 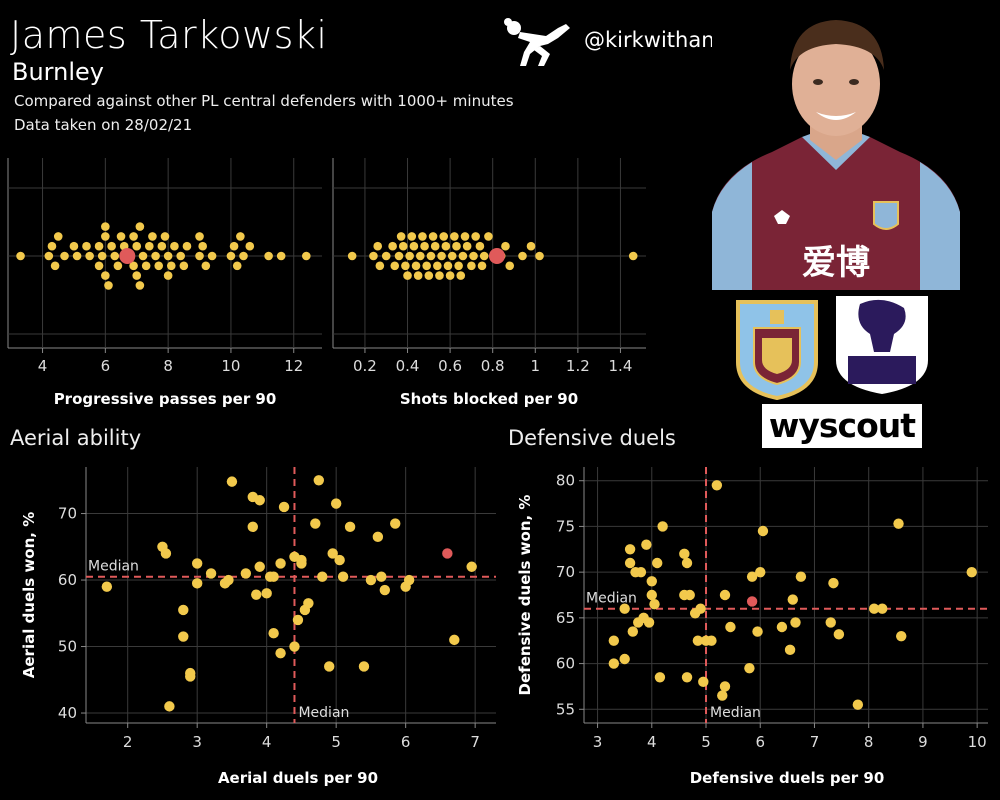 I want to click on y-tick-label: 75, so click(x=565, y=526).